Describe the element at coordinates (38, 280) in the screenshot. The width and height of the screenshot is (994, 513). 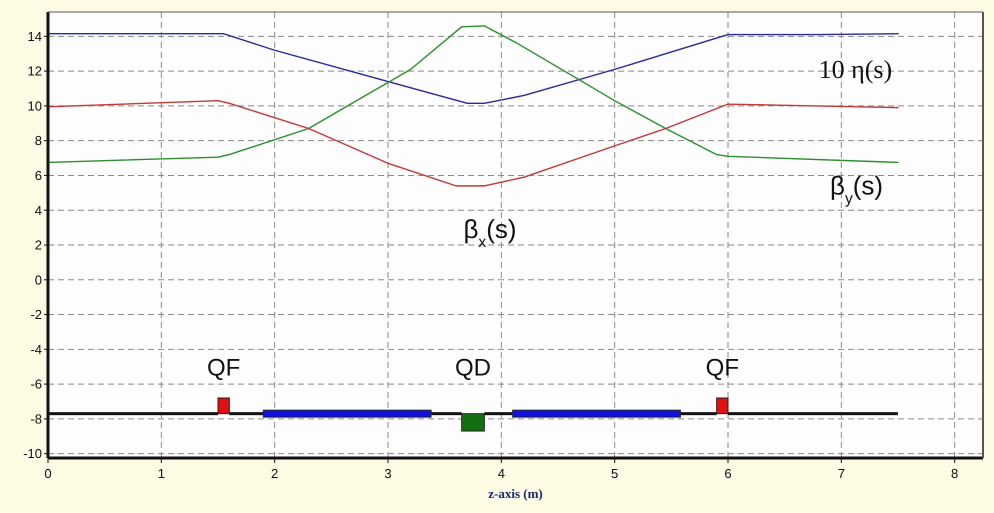
I see `y-tick-label: 0` at that location.